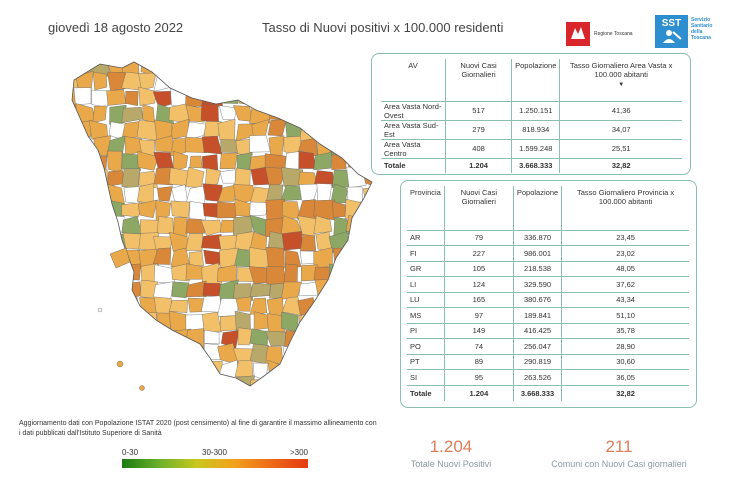 The image size is (741, 486). I want to click on cell: 23,02, so click(625, 253).